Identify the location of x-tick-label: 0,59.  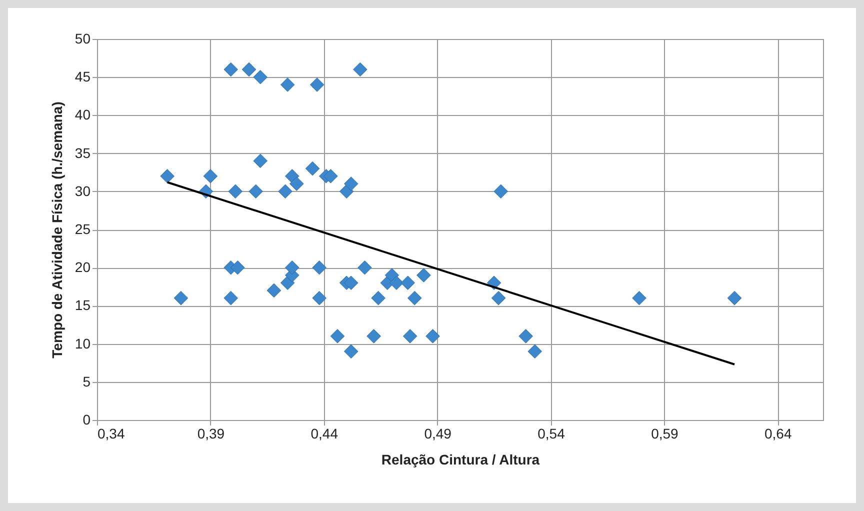
(665, 434).